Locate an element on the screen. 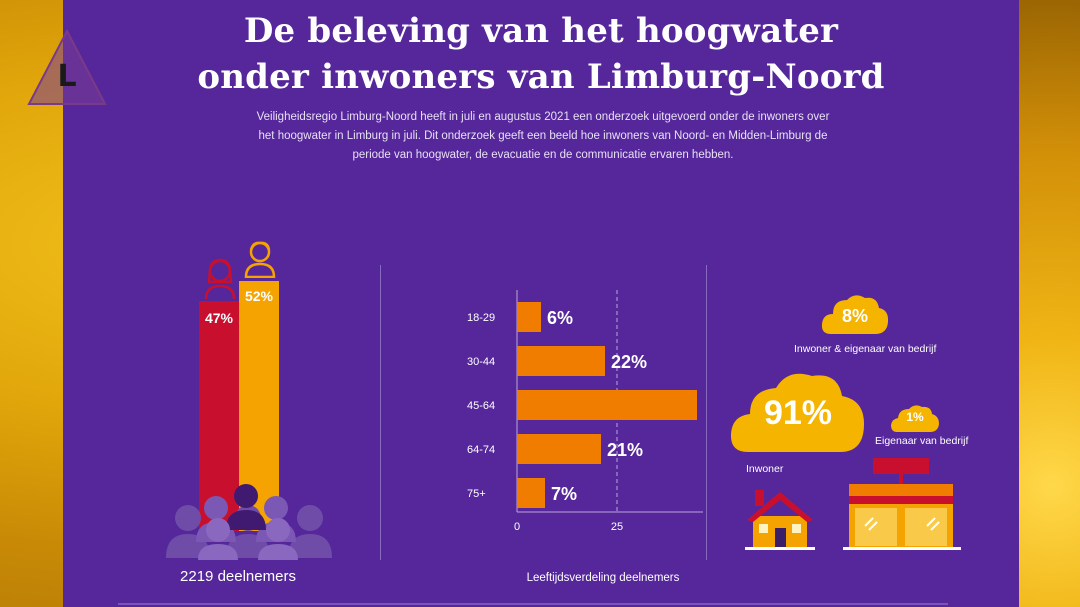 The width and height of the screenshot is (1080, 607). category-label: 18-29 is located at coordinates (481, 318).